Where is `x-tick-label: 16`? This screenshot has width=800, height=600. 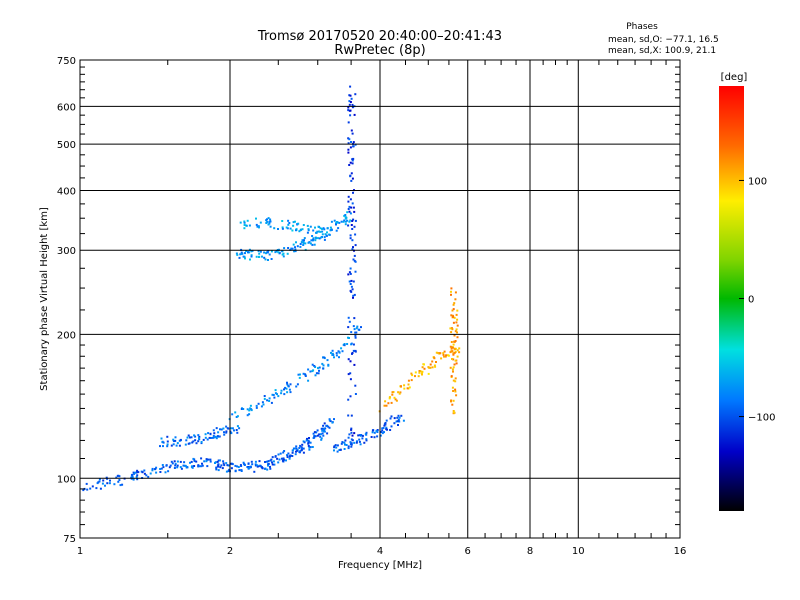
x-tick-label: 16 is located at coordinates (680, 551).